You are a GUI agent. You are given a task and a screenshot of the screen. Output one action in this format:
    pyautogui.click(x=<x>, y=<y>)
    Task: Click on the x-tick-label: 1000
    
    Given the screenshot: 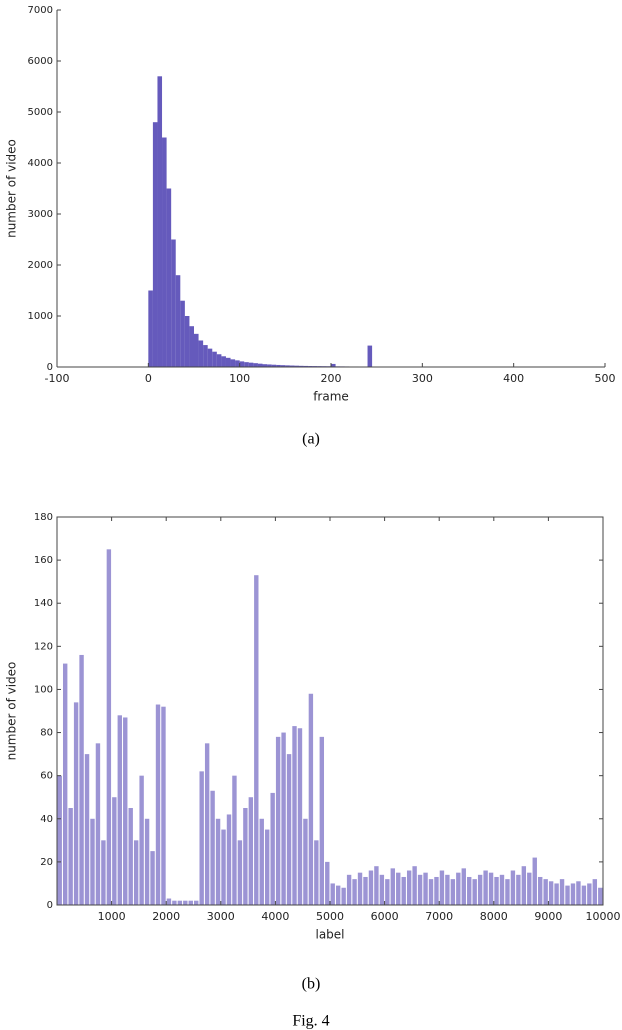 What is the action you would take?
    pyautogui.click(x=112, y=916)
    